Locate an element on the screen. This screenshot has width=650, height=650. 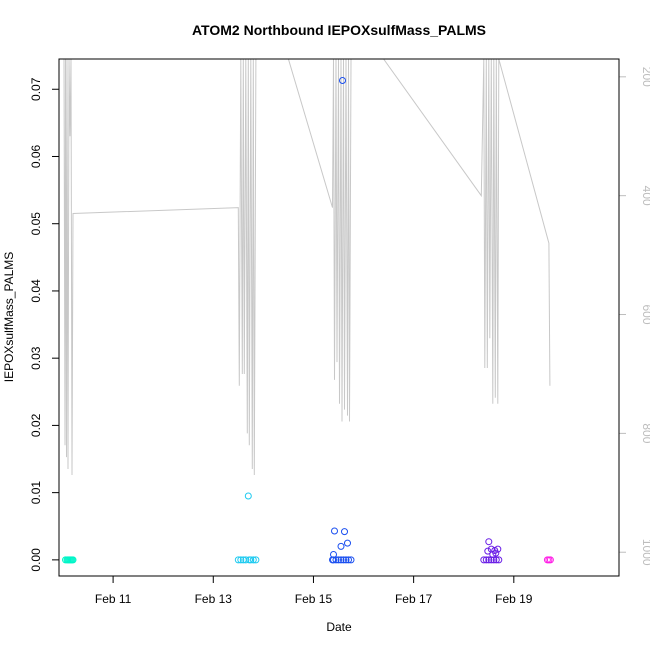
y2-tick-label: 800 is located at coordinates (645, 433).